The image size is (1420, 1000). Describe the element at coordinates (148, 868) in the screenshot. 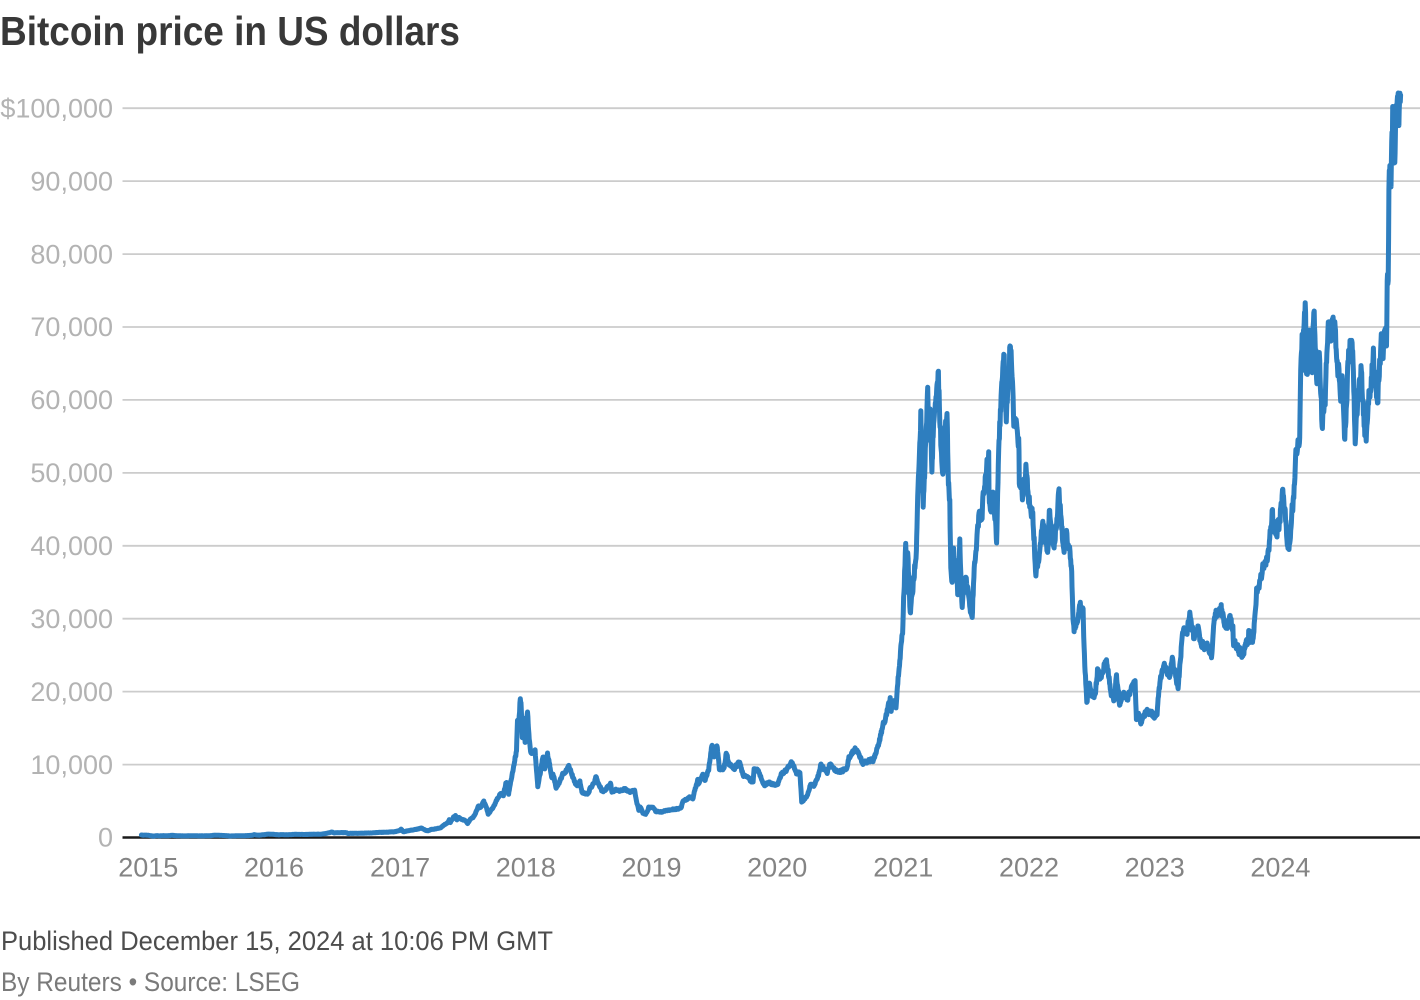

I see `svg-text: 2015` at that location.